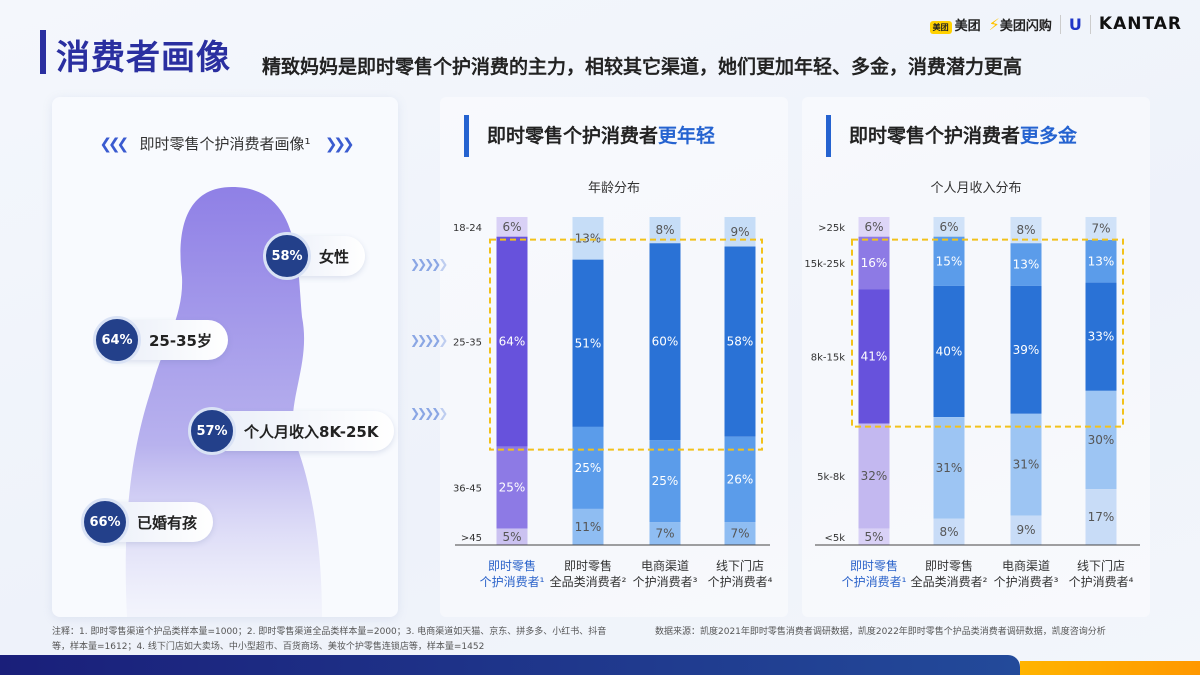  Describe the element at coordinates (467, 228) in the screenshot. I see `y-category-label: 18-24` at that location.